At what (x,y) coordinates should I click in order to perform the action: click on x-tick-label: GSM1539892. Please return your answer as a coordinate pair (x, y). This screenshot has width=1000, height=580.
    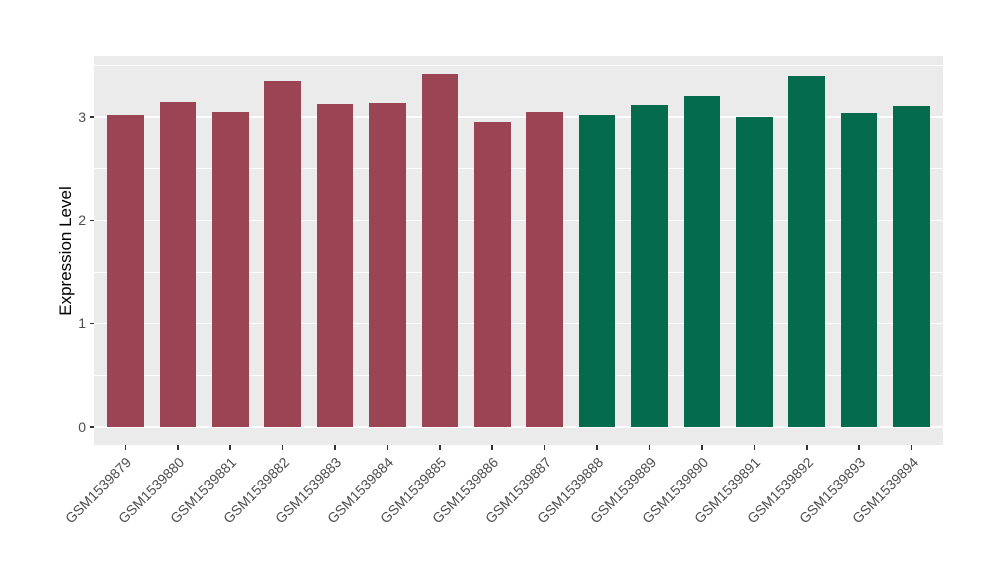
    Looking at the image, I should click on (780, 490).